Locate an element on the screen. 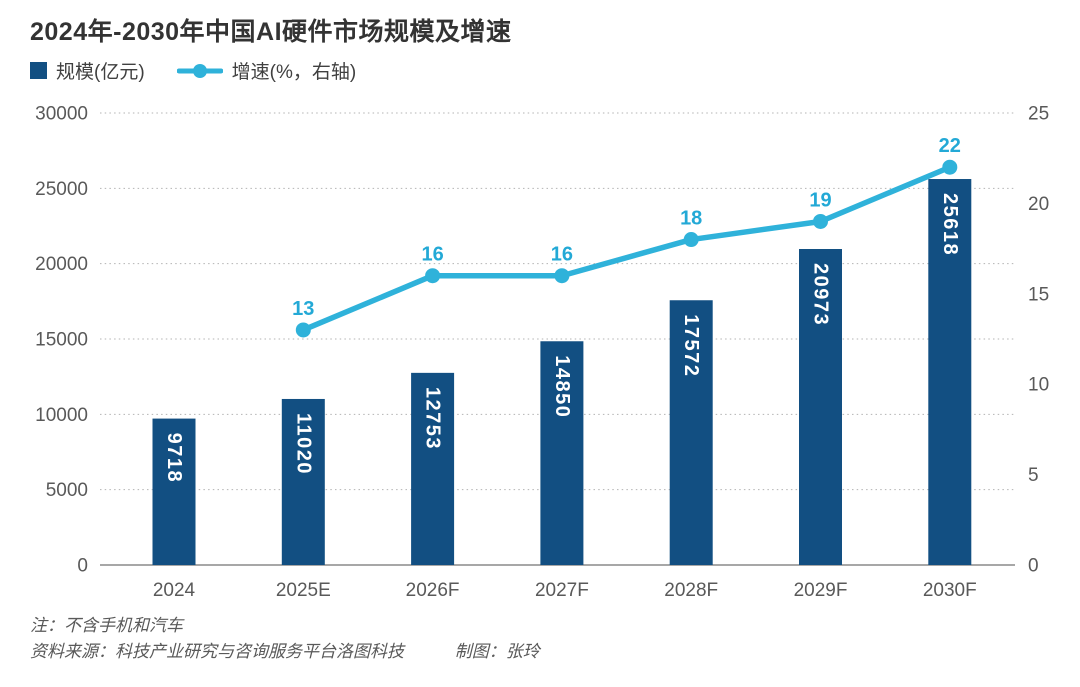  legend-item-growth: 增速(%，右轴) is located at coordinates (266, 70).